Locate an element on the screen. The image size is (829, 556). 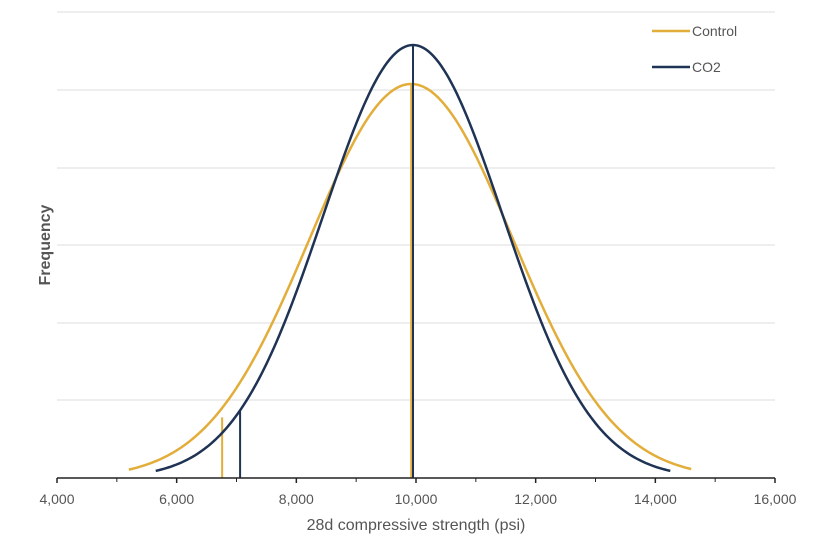
x-tick-label: 12,000 is located at coordinates (535, 499).